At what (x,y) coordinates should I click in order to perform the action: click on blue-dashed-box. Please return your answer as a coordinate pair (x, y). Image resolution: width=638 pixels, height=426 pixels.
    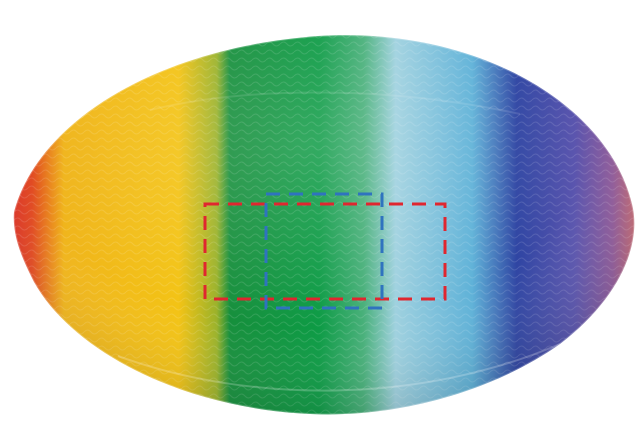
    Looking at the image, I should click on (324, 251).